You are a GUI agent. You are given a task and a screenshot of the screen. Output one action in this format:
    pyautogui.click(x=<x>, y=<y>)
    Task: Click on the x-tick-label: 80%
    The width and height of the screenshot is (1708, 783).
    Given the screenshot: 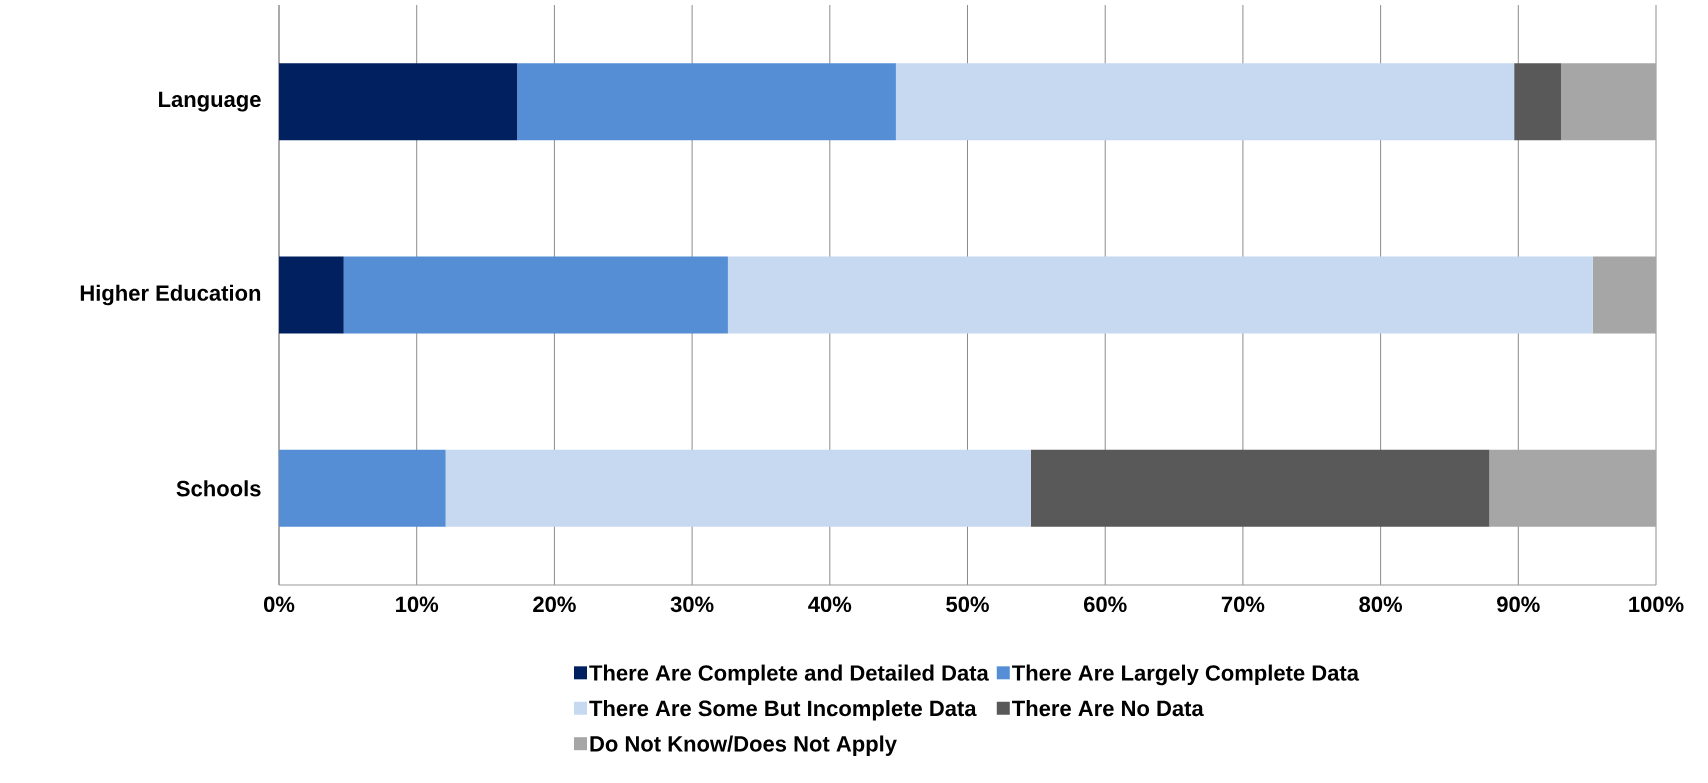 What is the action you would take?
    pyautogui.click(x=1381, y=604)
    